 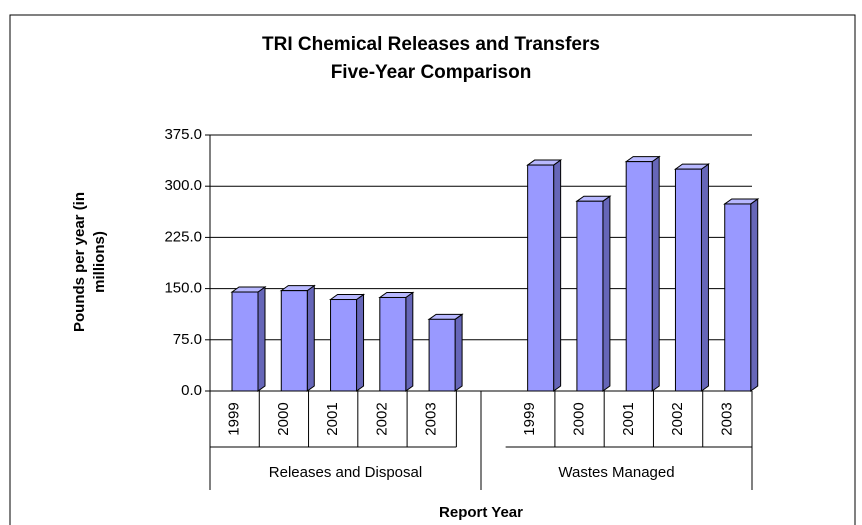 I want to click on chart-title: TRI Chemical Releases and Transfers, so click(x=431, y=44).